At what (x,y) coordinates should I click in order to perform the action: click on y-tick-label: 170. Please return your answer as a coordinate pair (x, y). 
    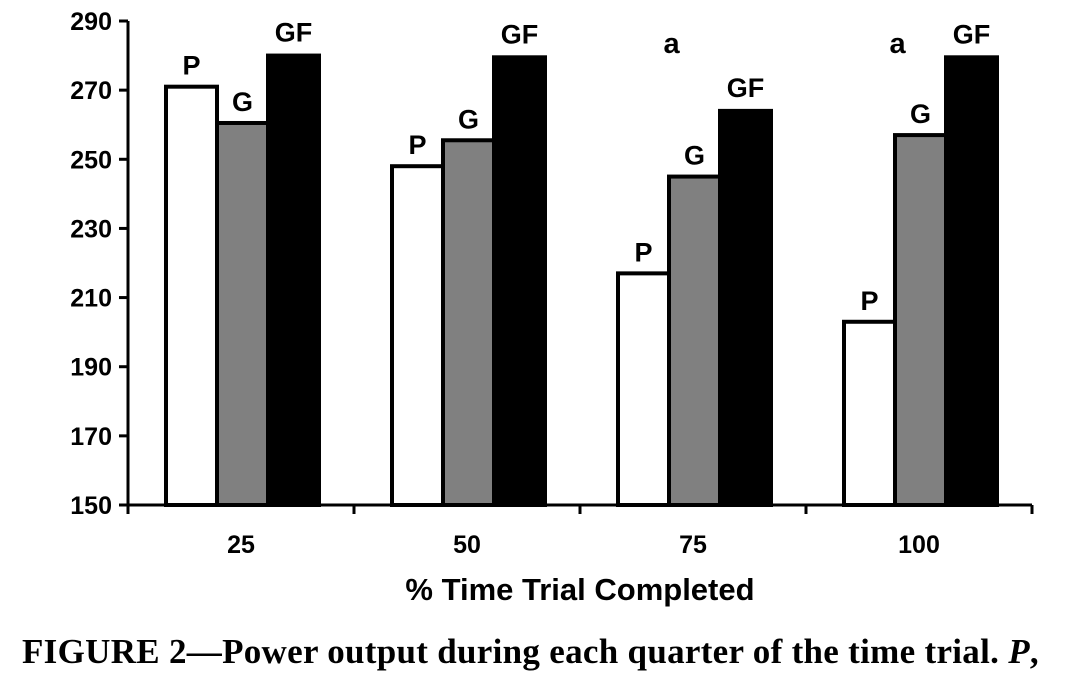
    Looking at the image, I should click on (91, 437).